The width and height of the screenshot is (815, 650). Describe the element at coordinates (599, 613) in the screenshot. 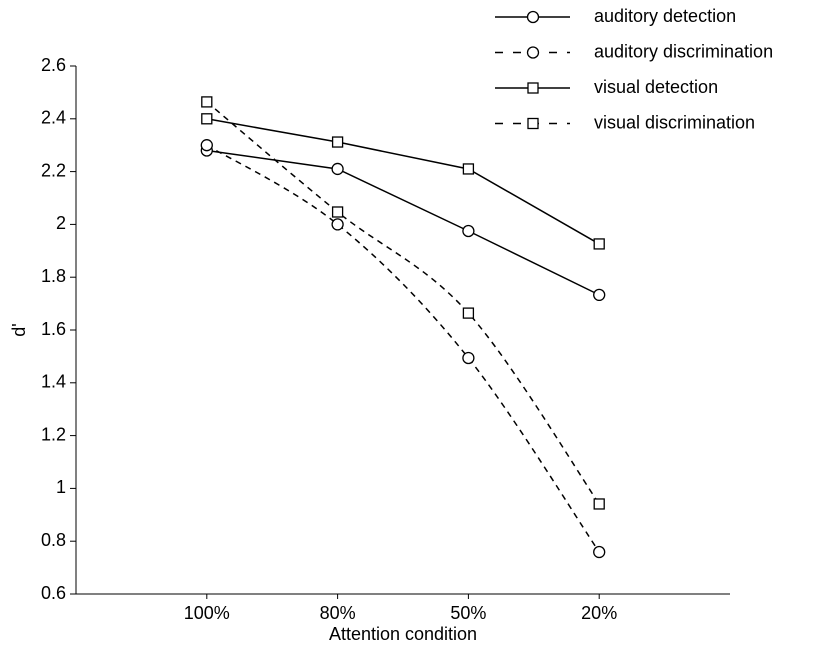

I see `x-tick-label: 20%` at that location.